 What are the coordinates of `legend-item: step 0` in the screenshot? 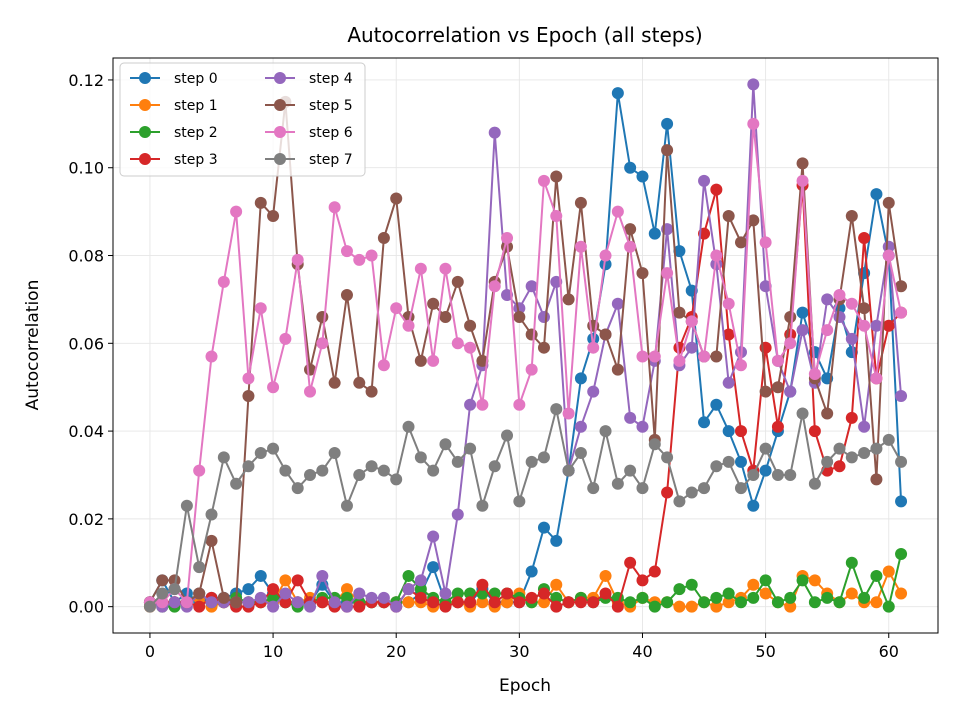 It's located at (174, 79).